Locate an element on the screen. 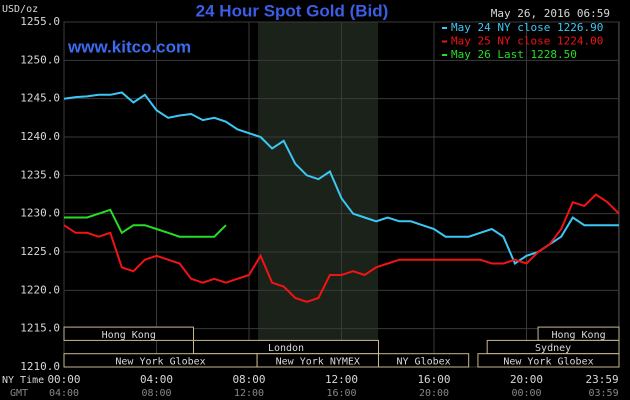 This screenshot has width=630, height=400. x-tick-label: 12:00 is located at coordinates (341, 379).